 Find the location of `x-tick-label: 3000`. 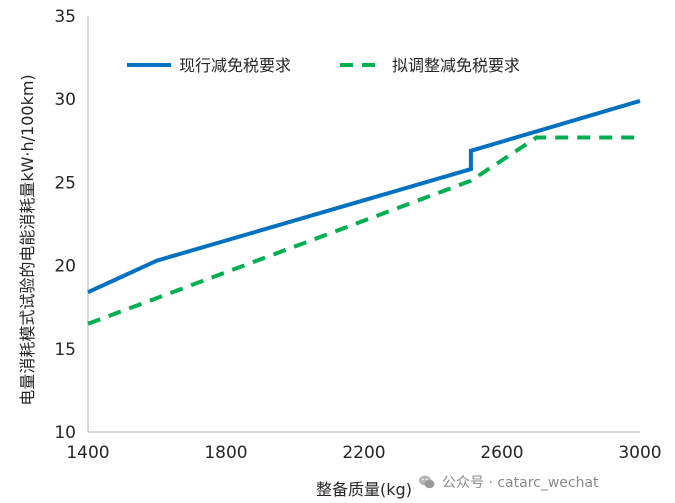

x-tick-label: 3000 is located at coordinates (639, 453).